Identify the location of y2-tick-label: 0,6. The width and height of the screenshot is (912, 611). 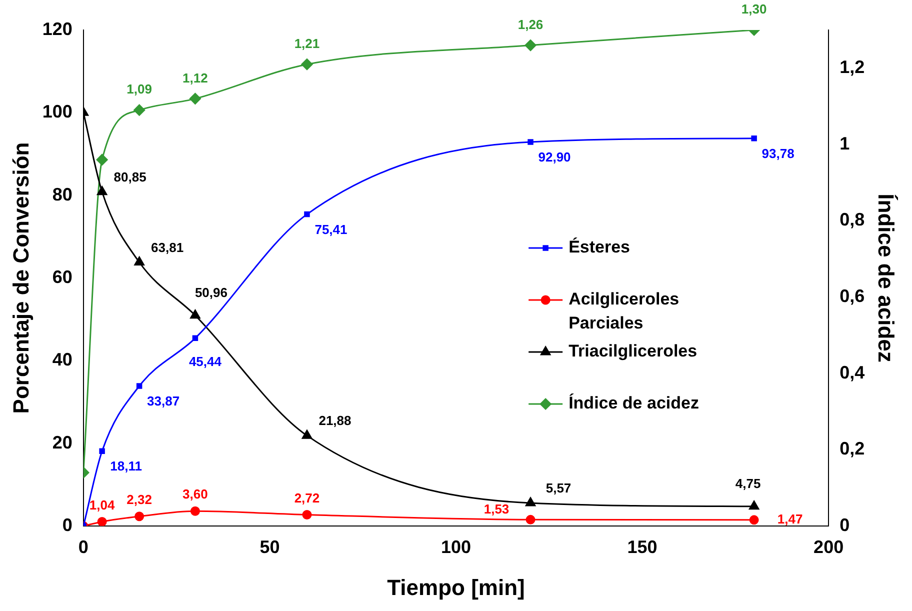
(852, 296).